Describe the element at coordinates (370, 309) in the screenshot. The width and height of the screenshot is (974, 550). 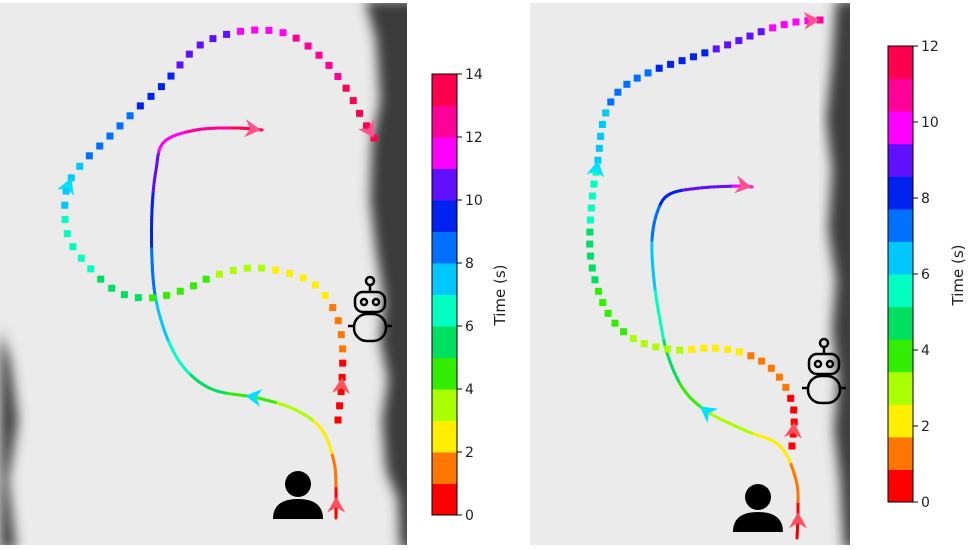
I see `robot-icon` at that location.